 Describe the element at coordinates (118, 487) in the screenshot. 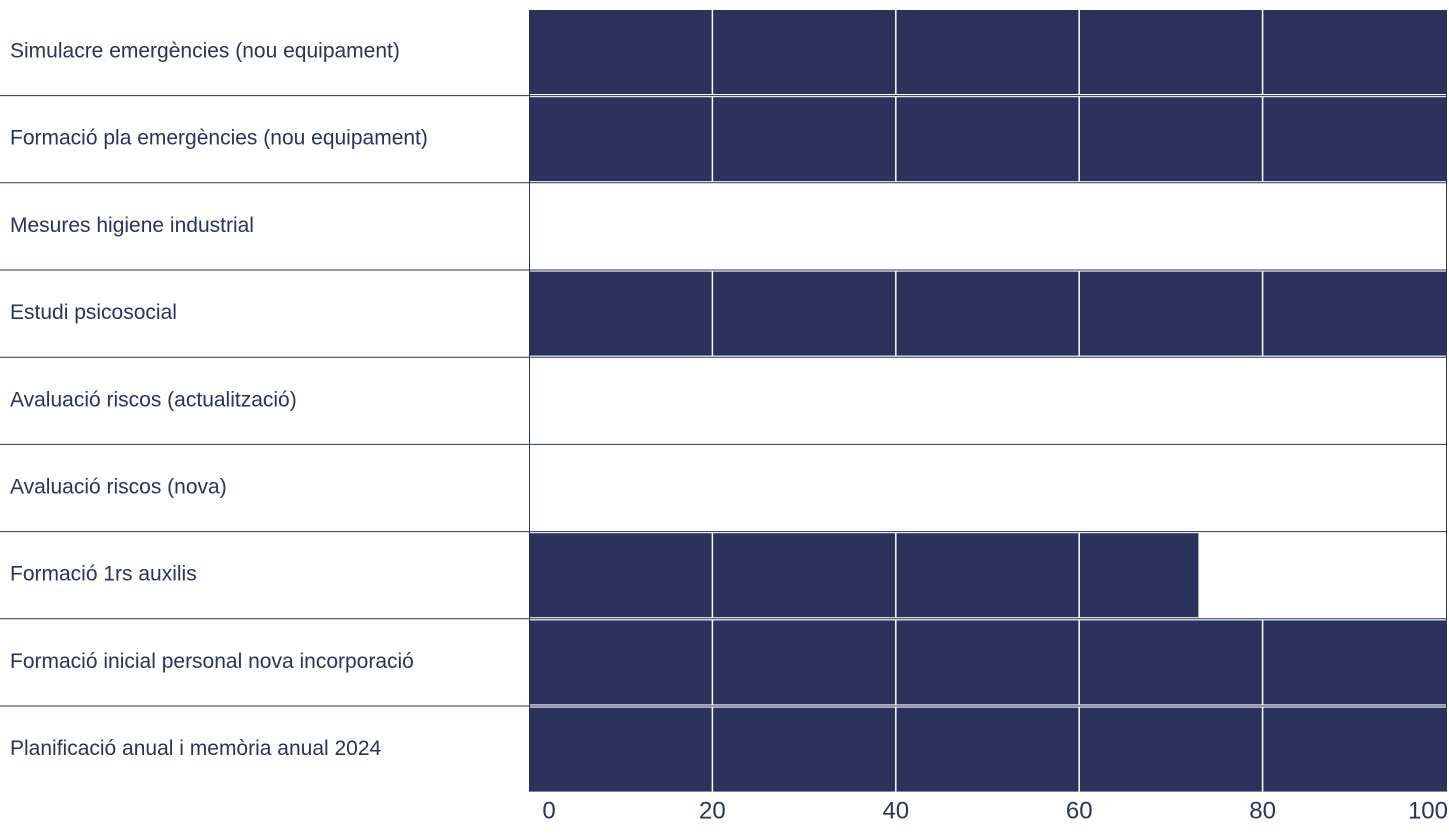

I see `category-label: Avaluació riscos (nova)` at that location.